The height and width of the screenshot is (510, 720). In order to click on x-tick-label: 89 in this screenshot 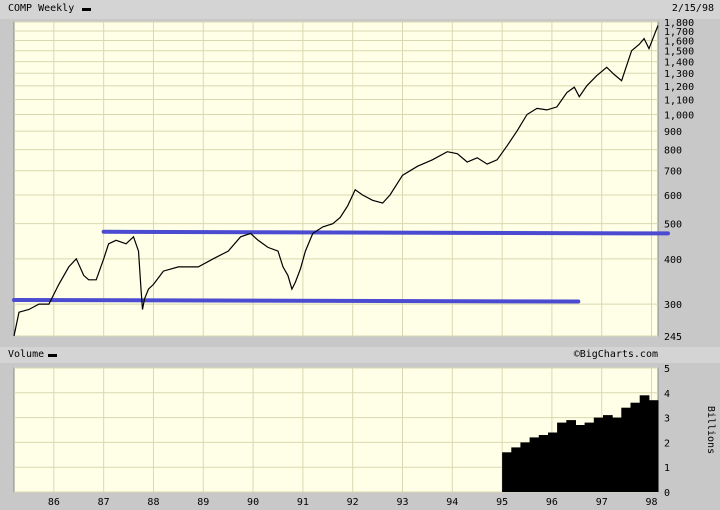, I will do `click(203, 502)`.